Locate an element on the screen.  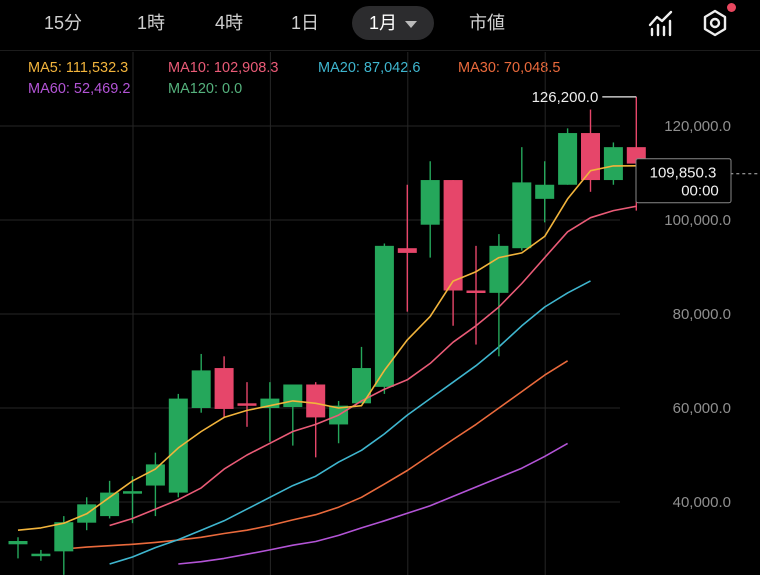
legend-ma60: MA60: 52,469.2 is located at coordinates (79, 89).